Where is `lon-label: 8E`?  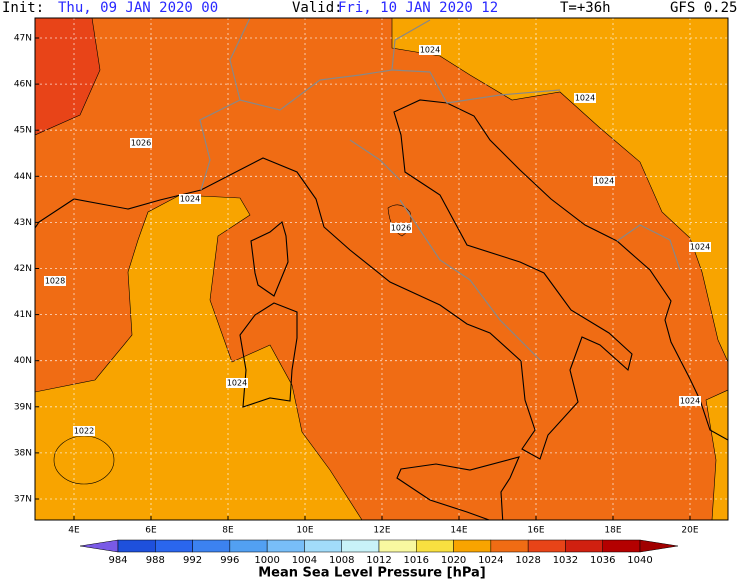
lon-label: 8E is located at coordinates (228, 531).